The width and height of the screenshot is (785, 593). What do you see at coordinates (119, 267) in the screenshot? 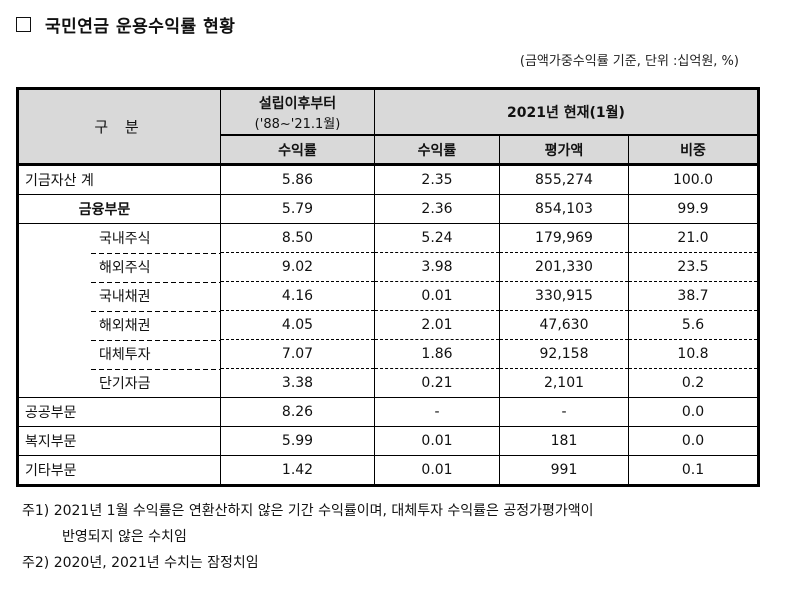
I see `row-label: 해외주식` at bounding box center [119, 267].